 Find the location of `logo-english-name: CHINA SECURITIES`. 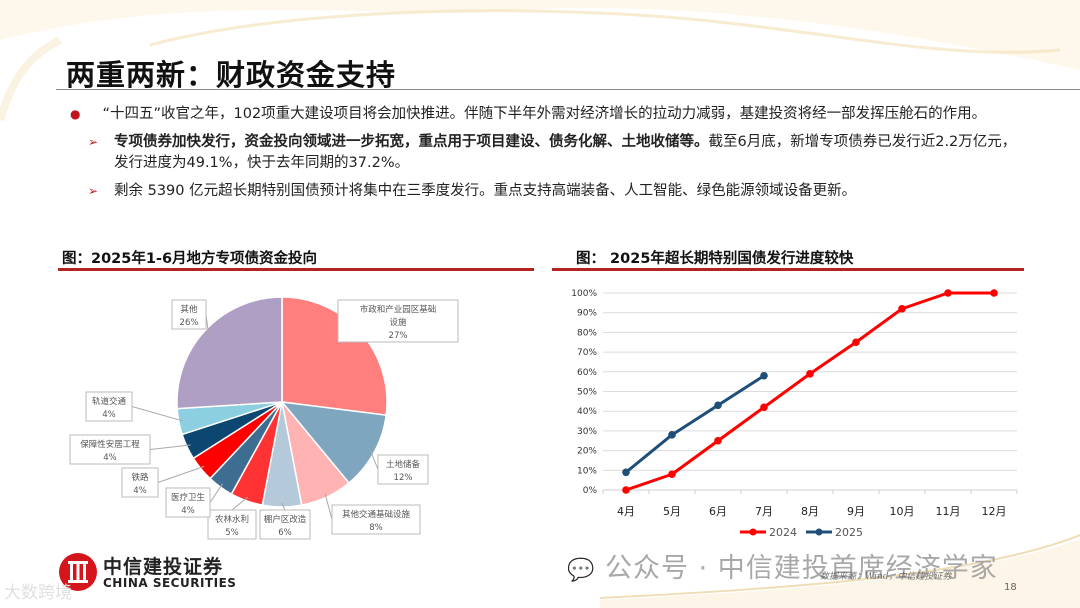

logo-english-name: CHINA SECURITIES is located at coordinates (170, 583).